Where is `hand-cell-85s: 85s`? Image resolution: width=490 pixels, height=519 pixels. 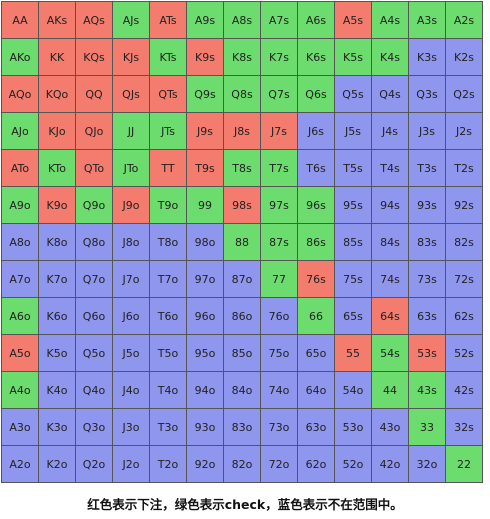
hand-cell-85s: 85s is located at coordinates (353, 242).